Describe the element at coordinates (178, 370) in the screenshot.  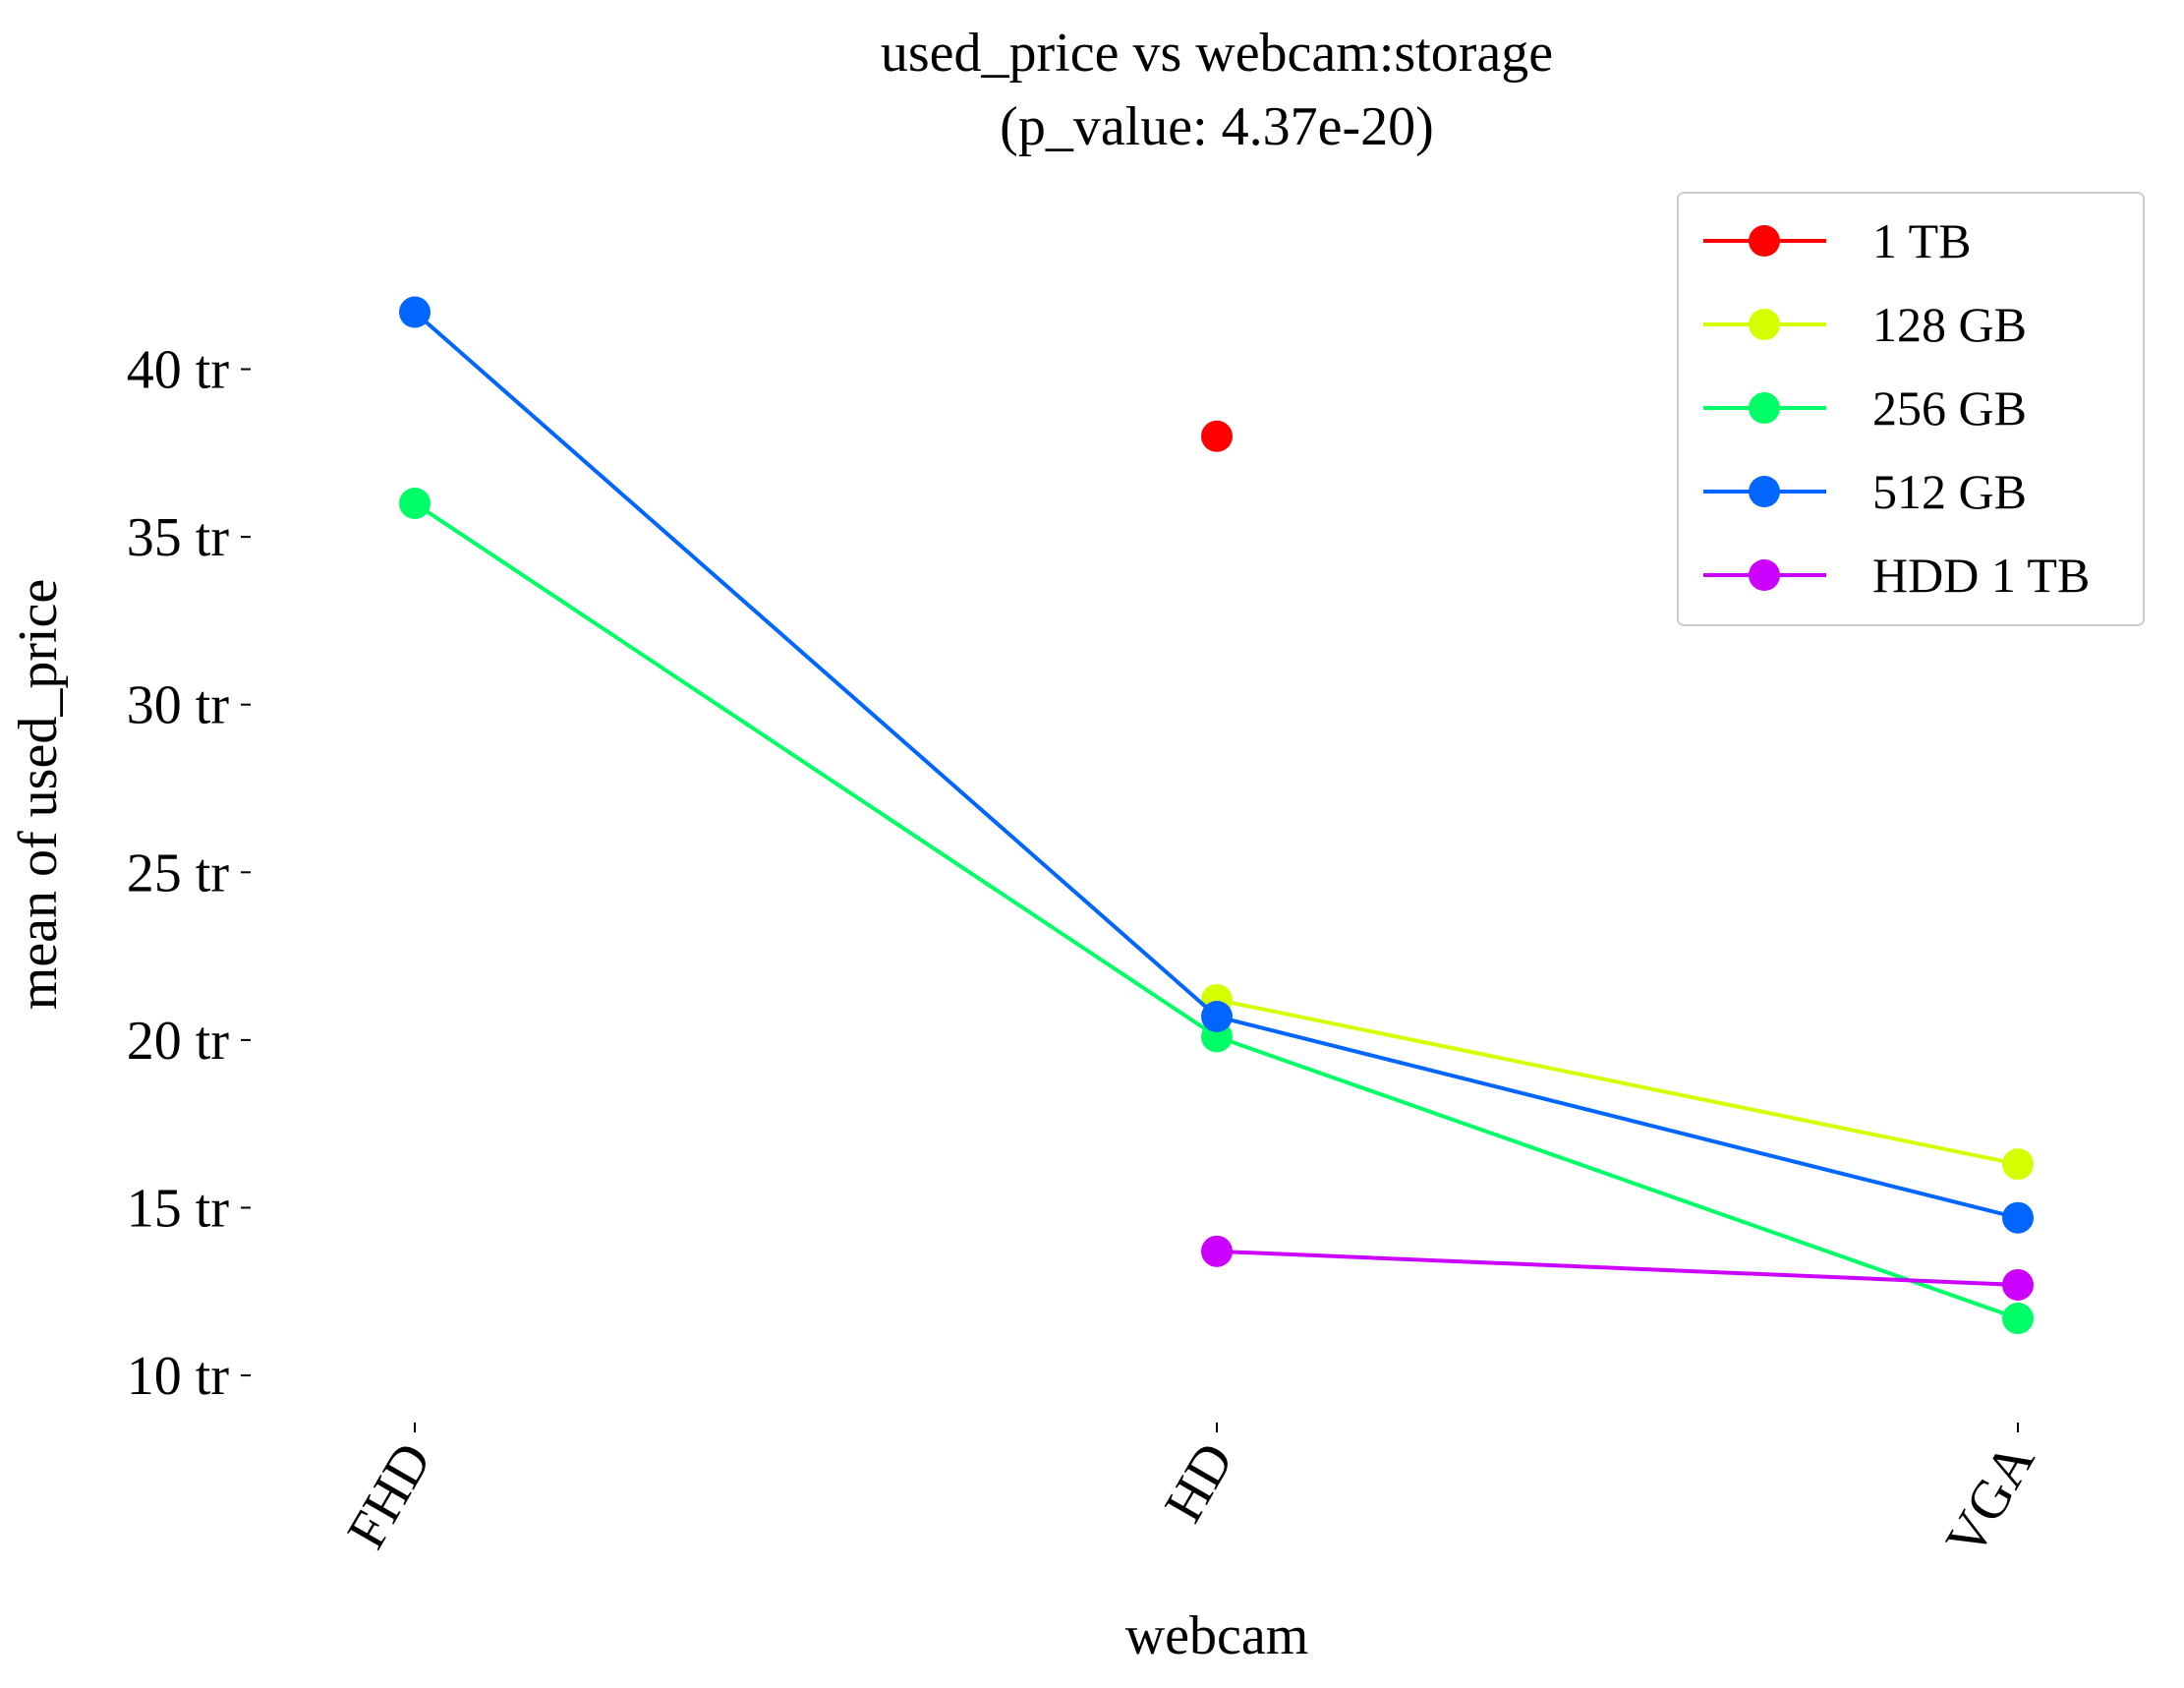
I see `y-tick-label: 40 tr` at that location.